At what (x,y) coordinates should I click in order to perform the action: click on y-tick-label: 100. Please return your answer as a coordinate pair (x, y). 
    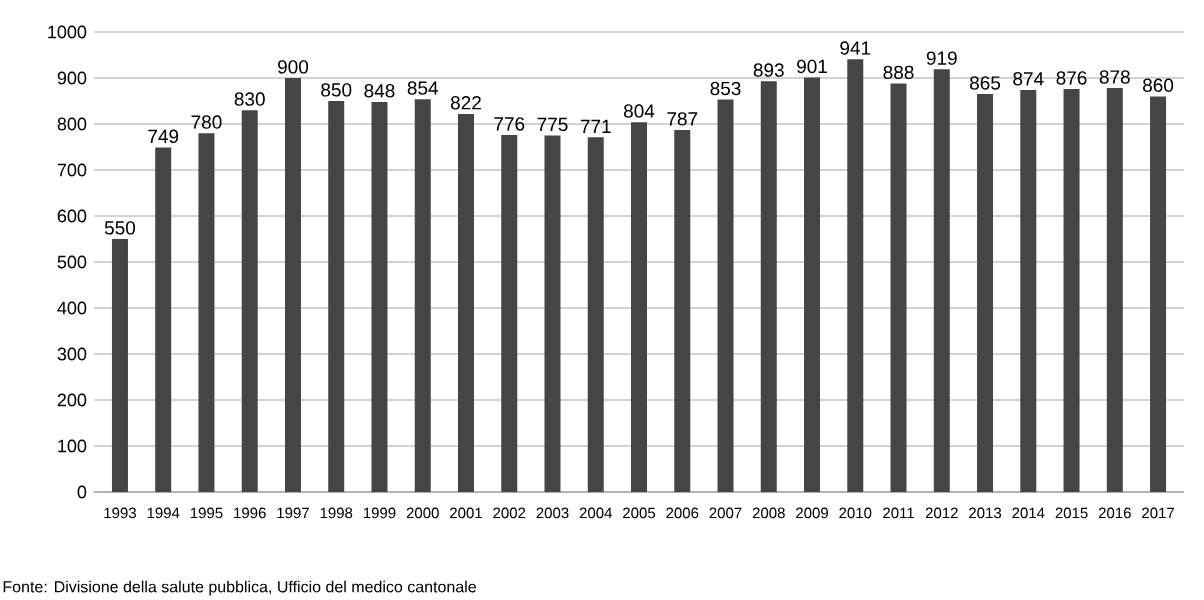
    Looking at the image, I should click on (72, 446).